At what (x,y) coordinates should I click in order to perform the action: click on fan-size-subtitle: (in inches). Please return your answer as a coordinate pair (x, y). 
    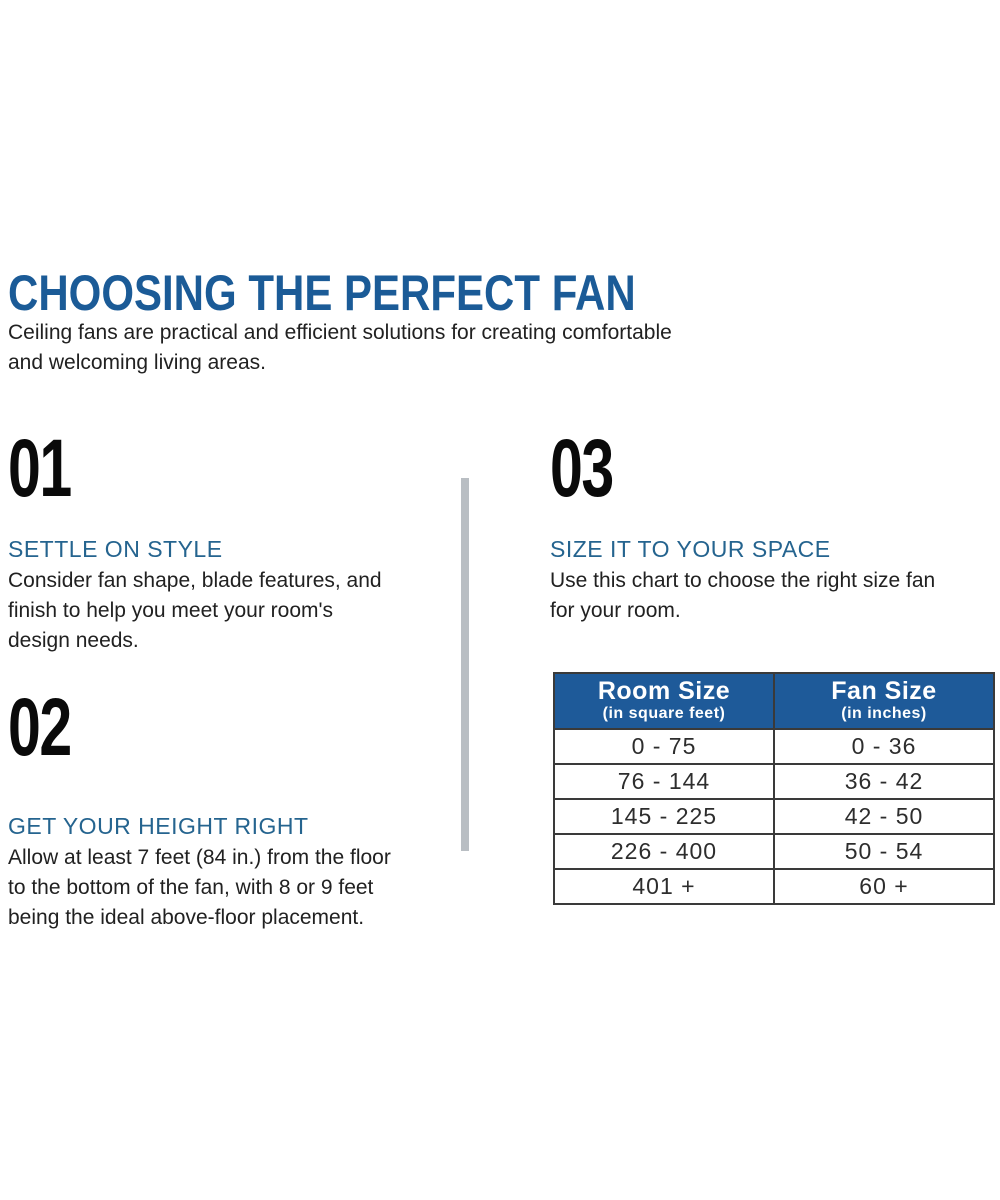
    Looking at the image, I should click on (884, 713).